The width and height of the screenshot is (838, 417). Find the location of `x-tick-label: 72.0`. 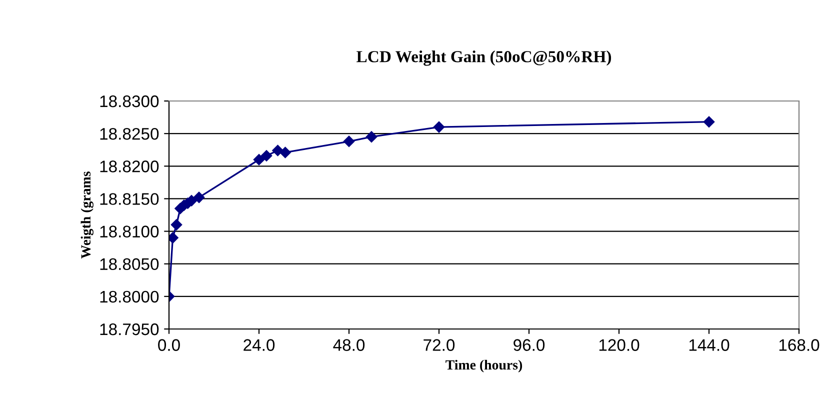

x-tick-label: 72.0 is located at coordinates (439, 345).